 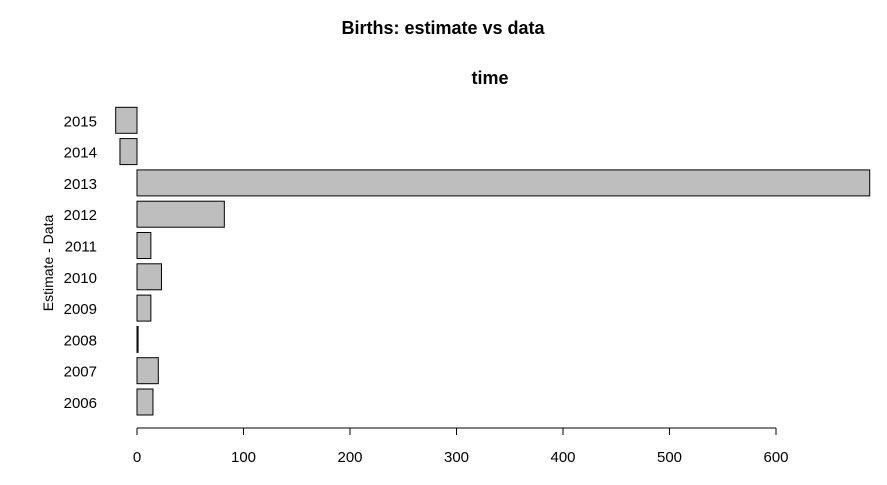 I want to click on bar-2014, so click(x=128, y=152).